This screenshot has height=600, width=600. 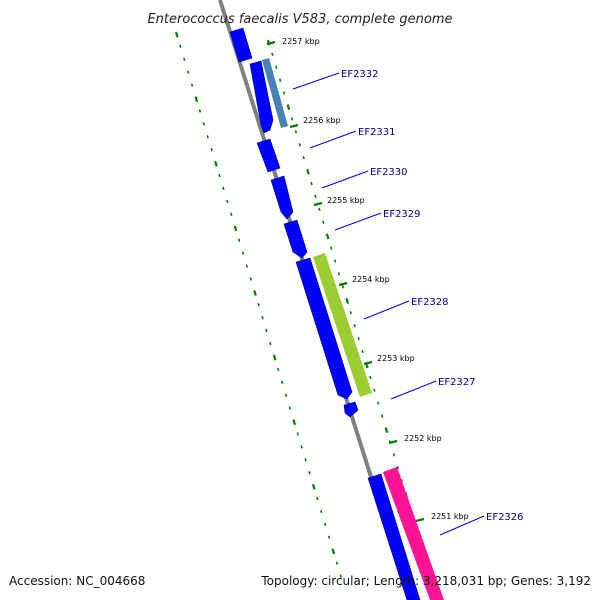 I want to click on kbp-label: 2253 kbp, so click(x=396, y=358).